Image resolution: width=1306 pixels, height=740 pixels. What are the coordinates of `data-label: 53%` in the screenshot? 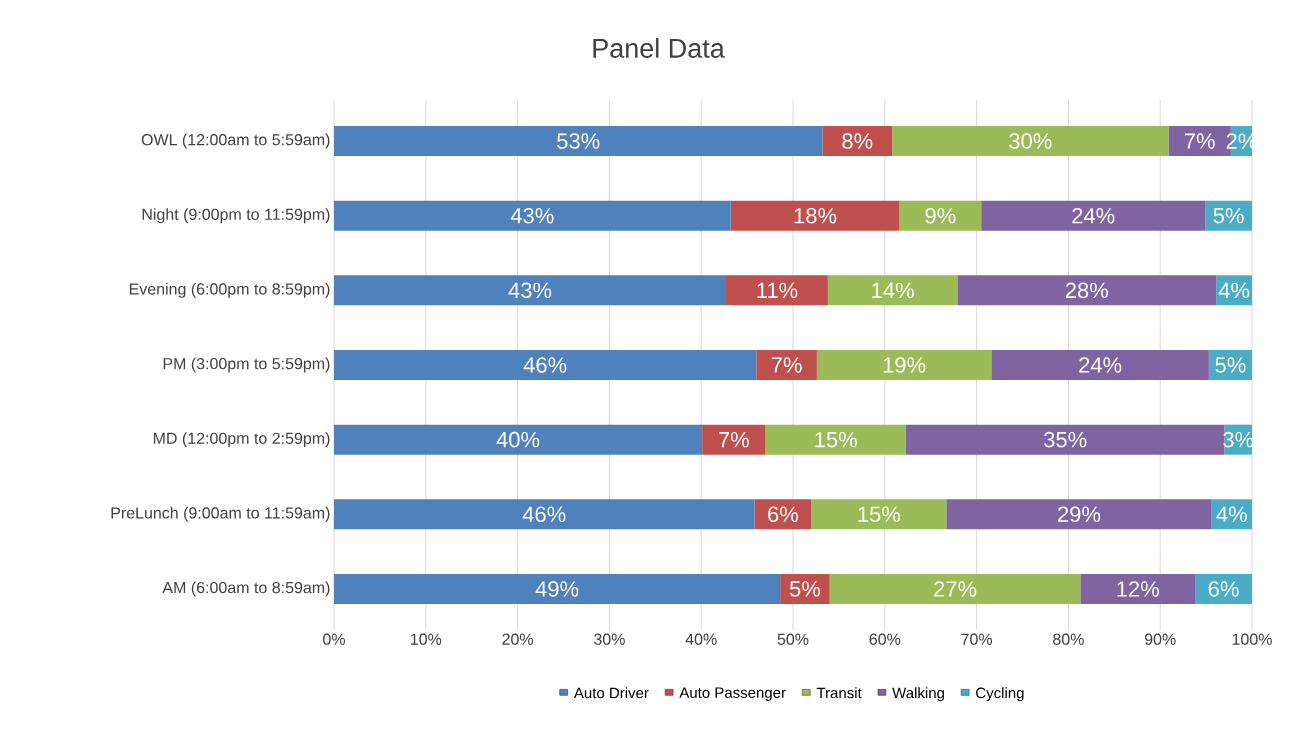 It's located at (578, 141).